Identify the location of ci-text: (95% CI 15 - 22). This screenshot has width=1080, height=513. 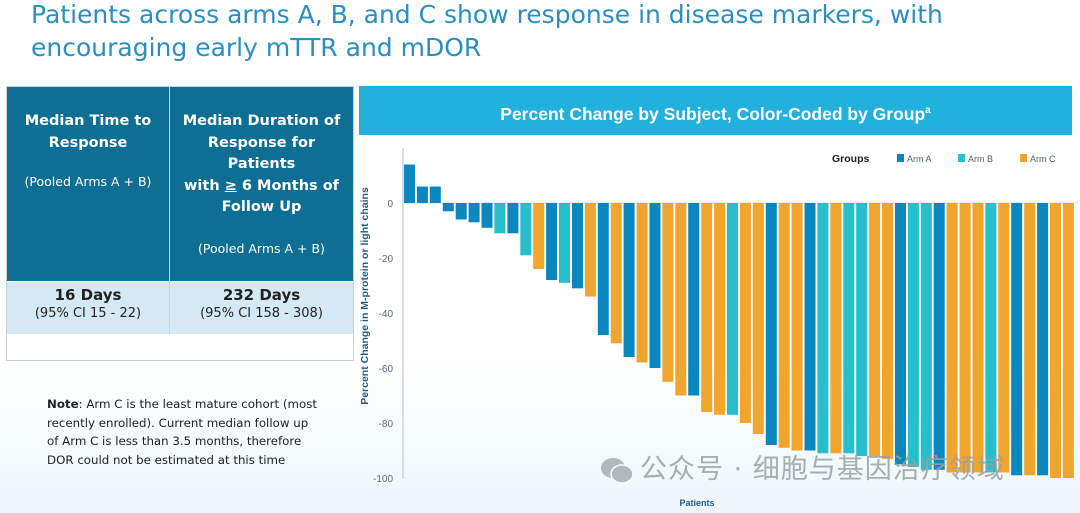
(88, 313).